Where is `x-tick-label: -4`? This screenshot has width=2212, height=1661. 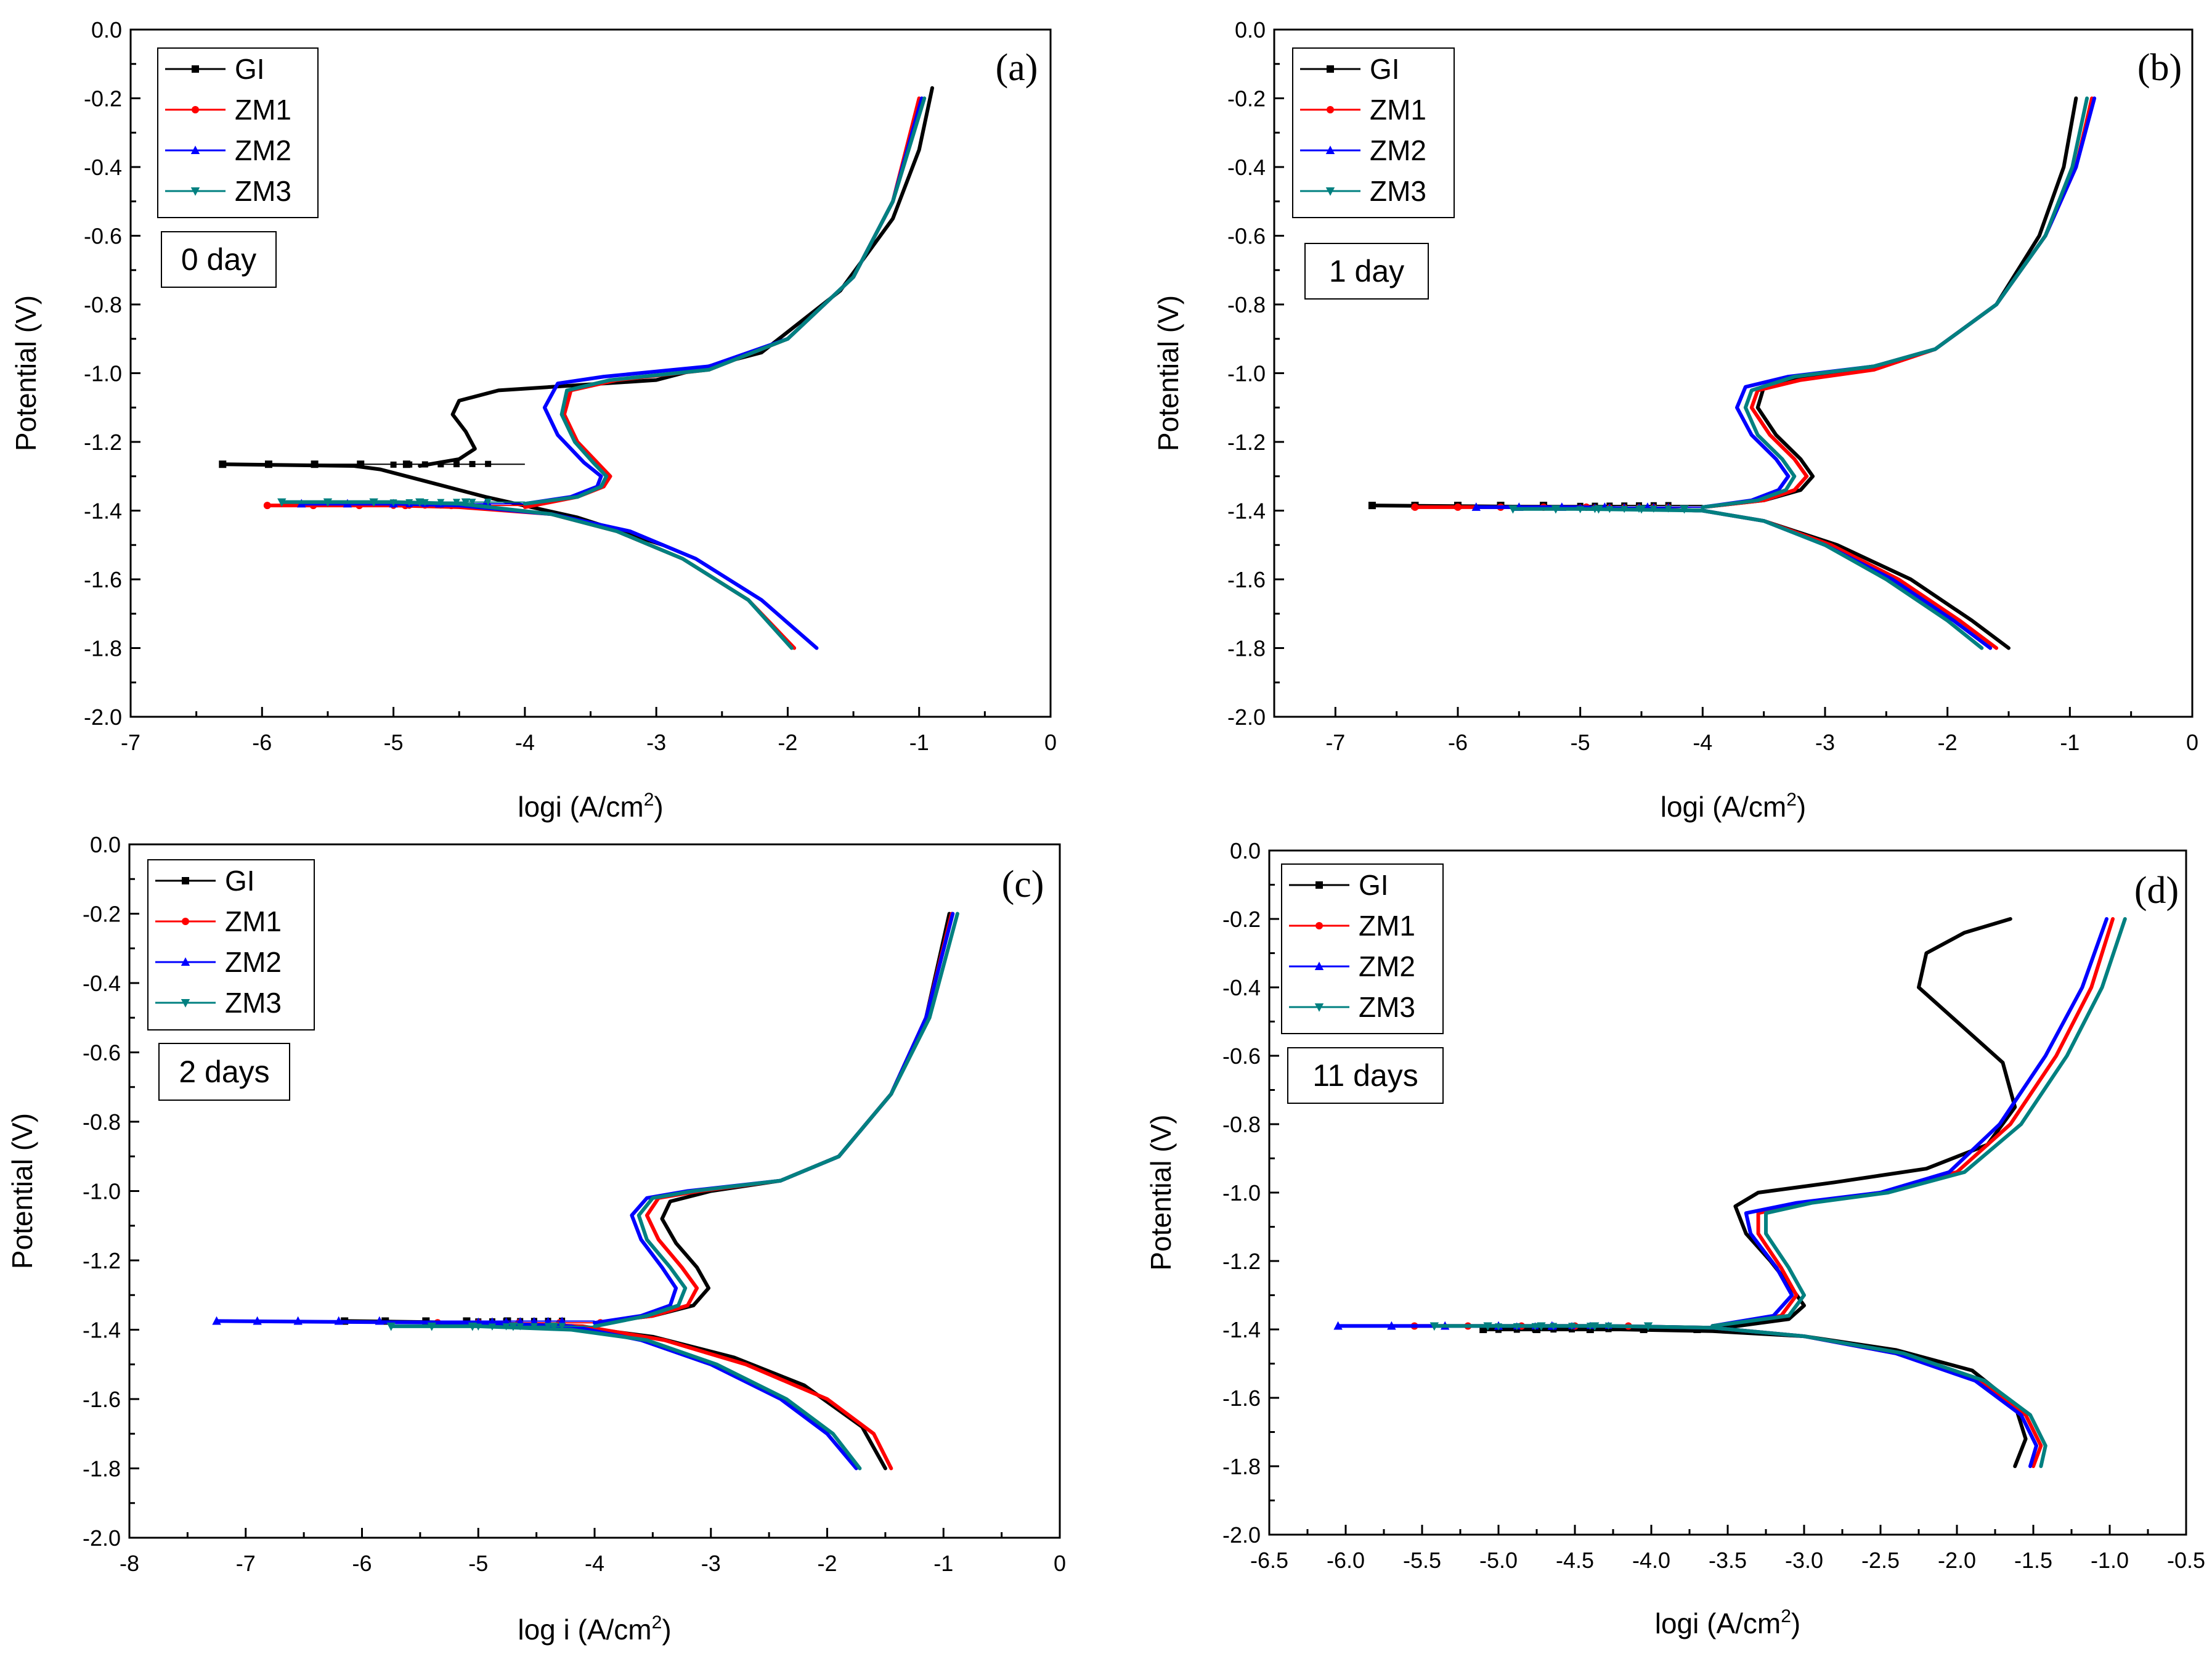 x-tick-label: -4 is located at coordinates (1702, 742).